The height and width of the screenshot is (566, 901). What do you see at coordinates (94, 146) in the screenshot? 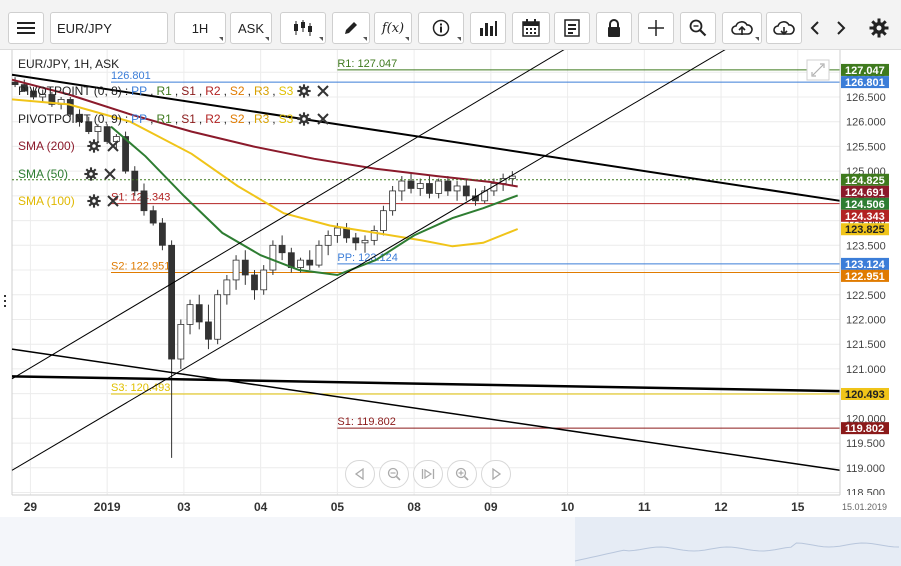
I see `sma200-settings-gear-icon` at bounding box center [94, 146].